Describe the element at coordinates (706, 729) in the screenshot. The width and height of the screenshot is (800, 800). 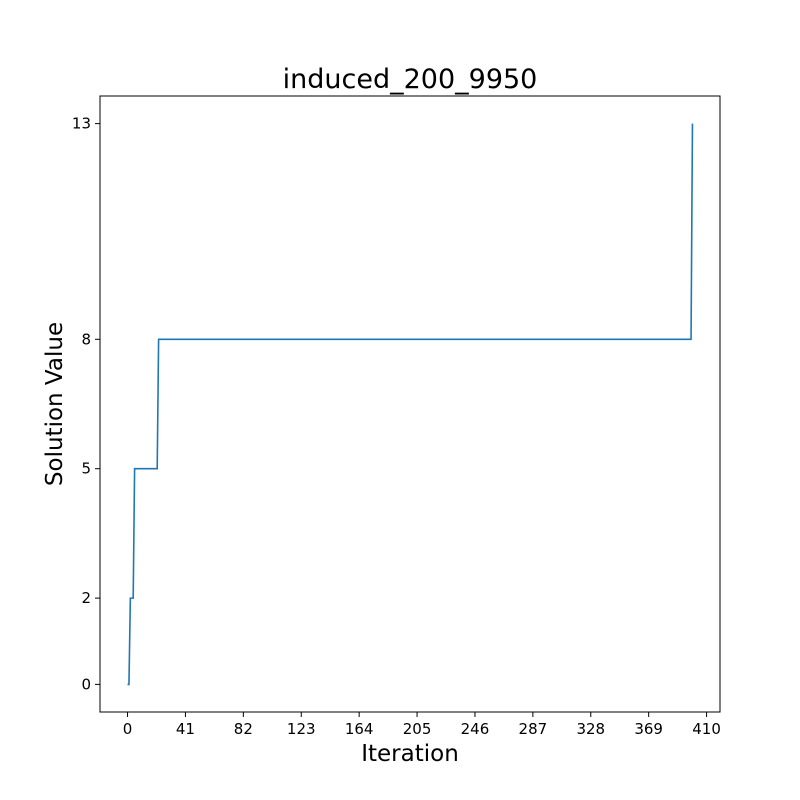
I see `x-tick-label-10: 410` at that location.